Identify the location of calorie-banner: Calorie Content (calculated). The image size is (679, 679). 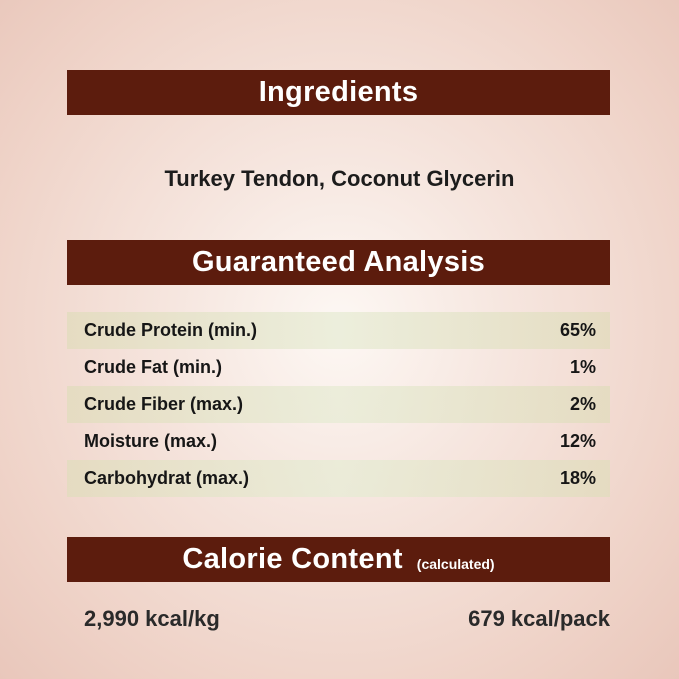
(338, 559).